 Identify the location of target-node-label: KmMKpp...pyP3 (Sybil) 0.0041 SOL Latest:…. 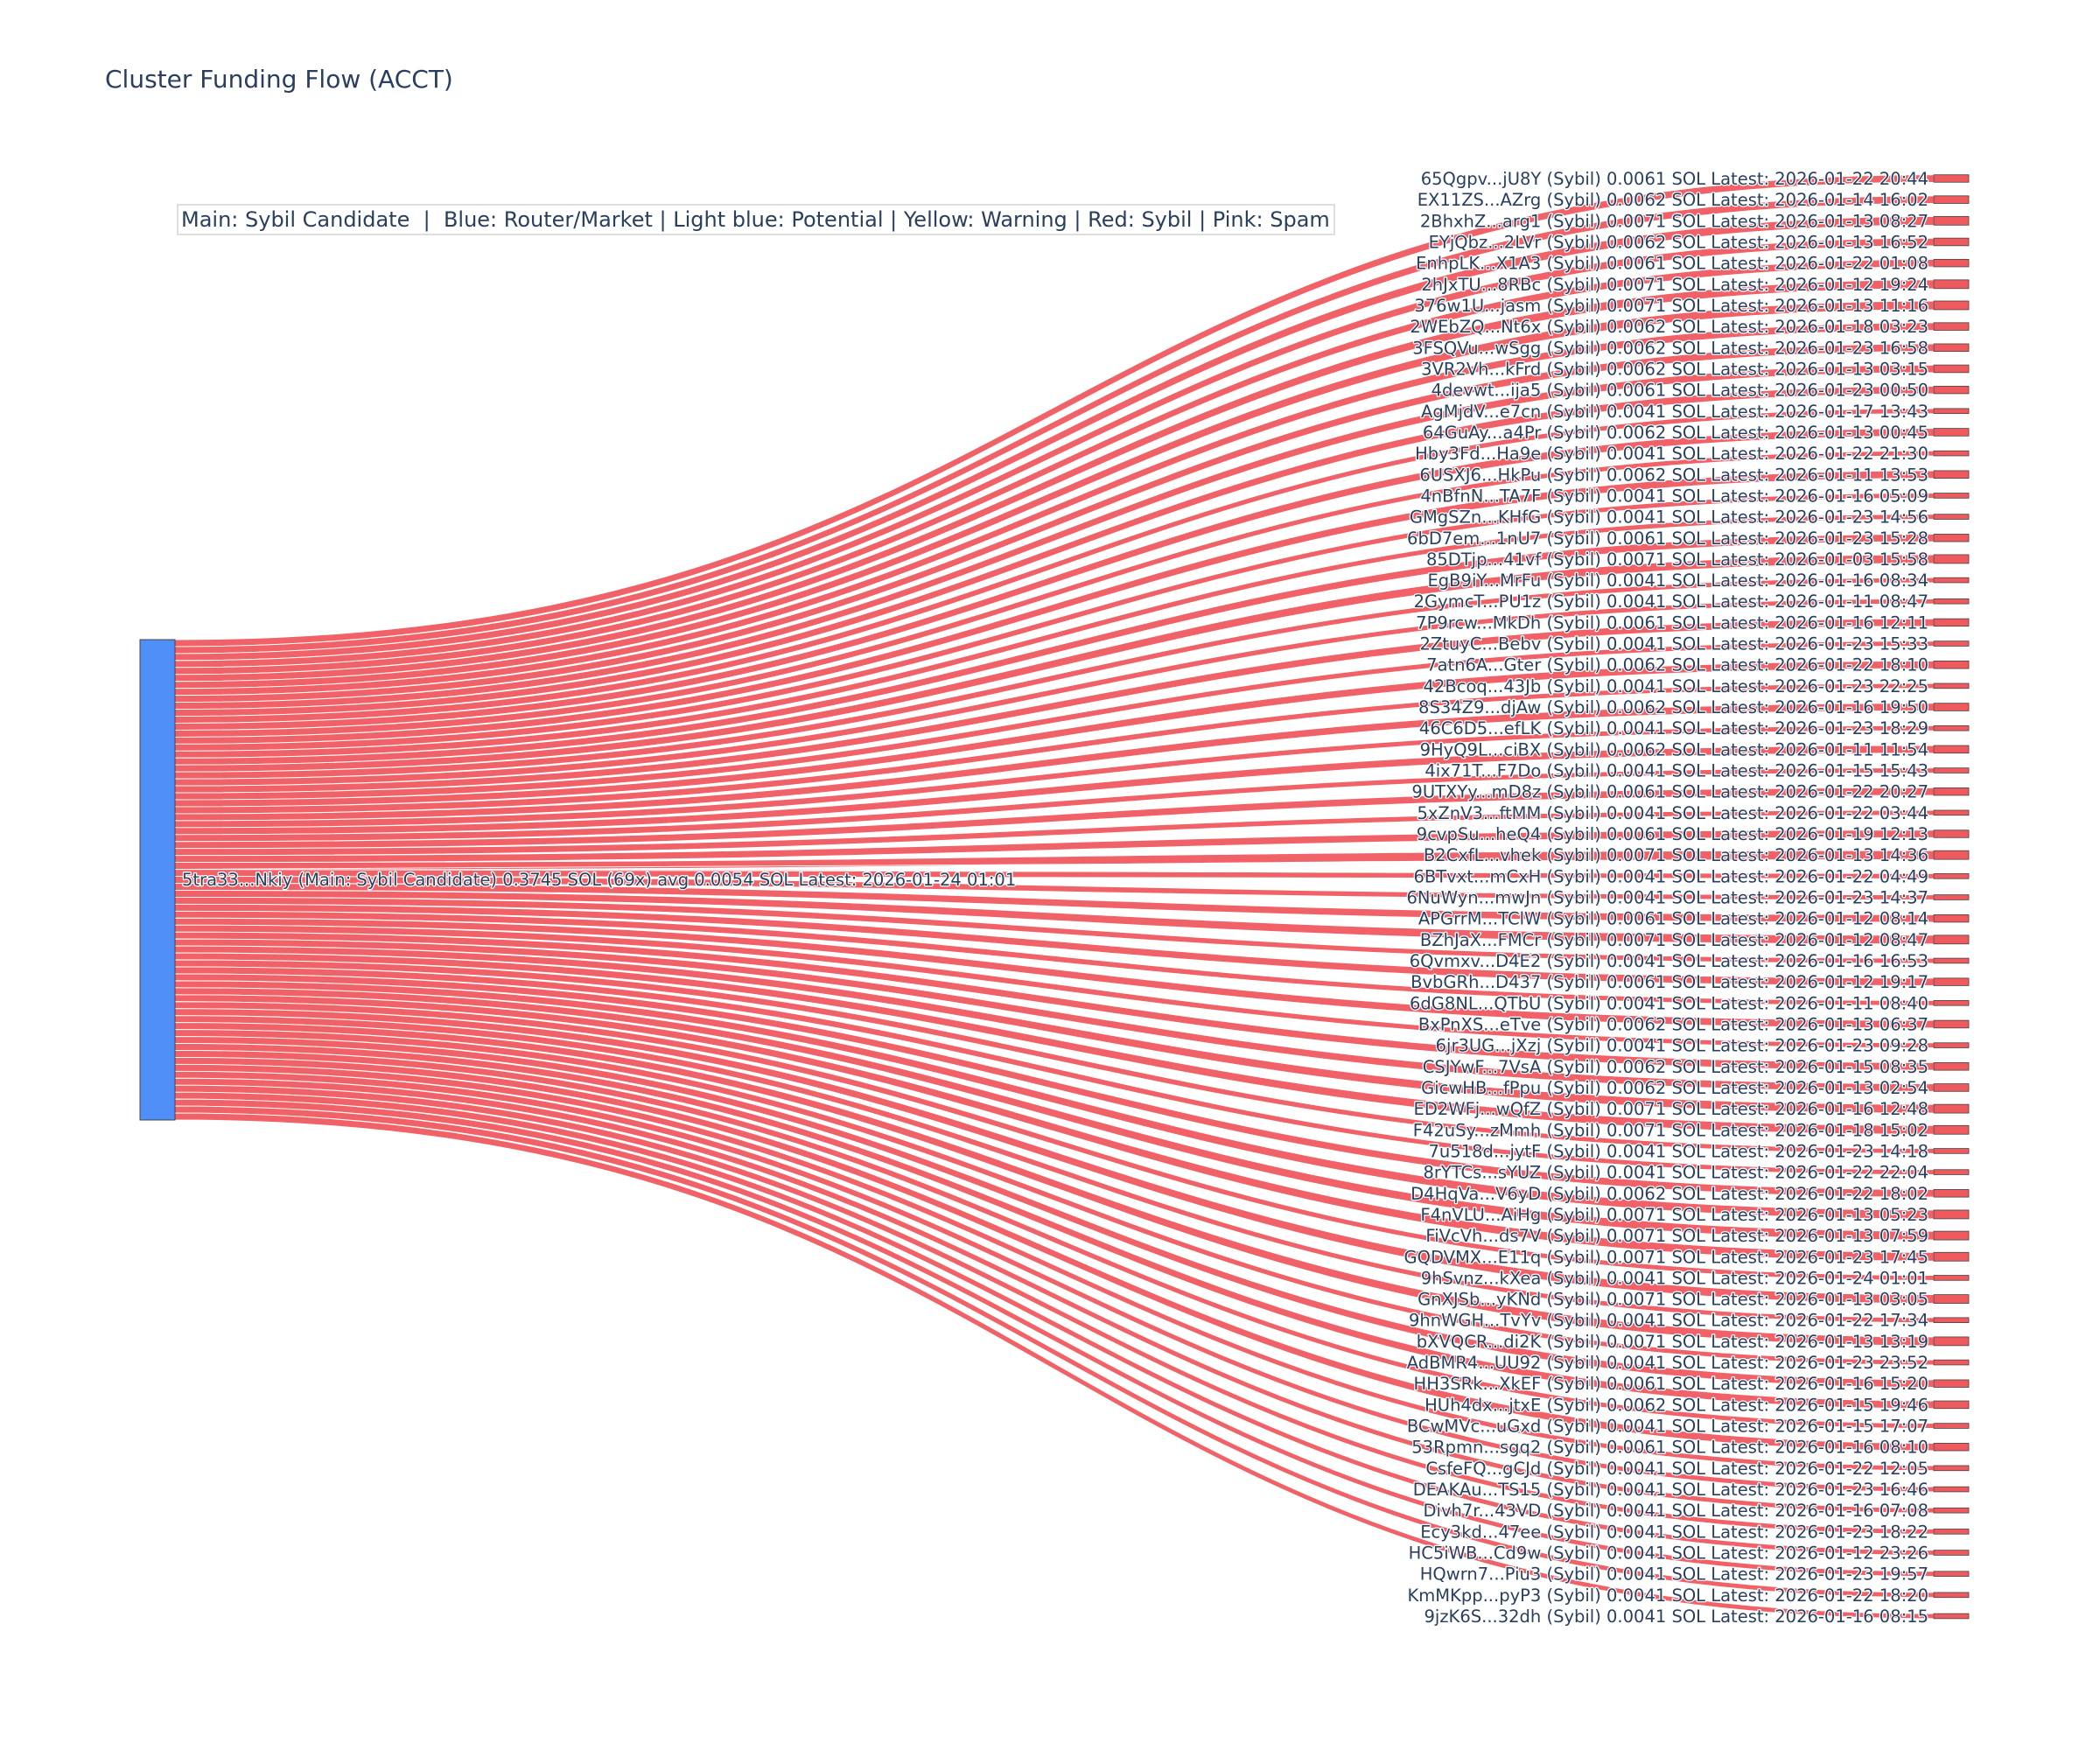
(1667, 1596).